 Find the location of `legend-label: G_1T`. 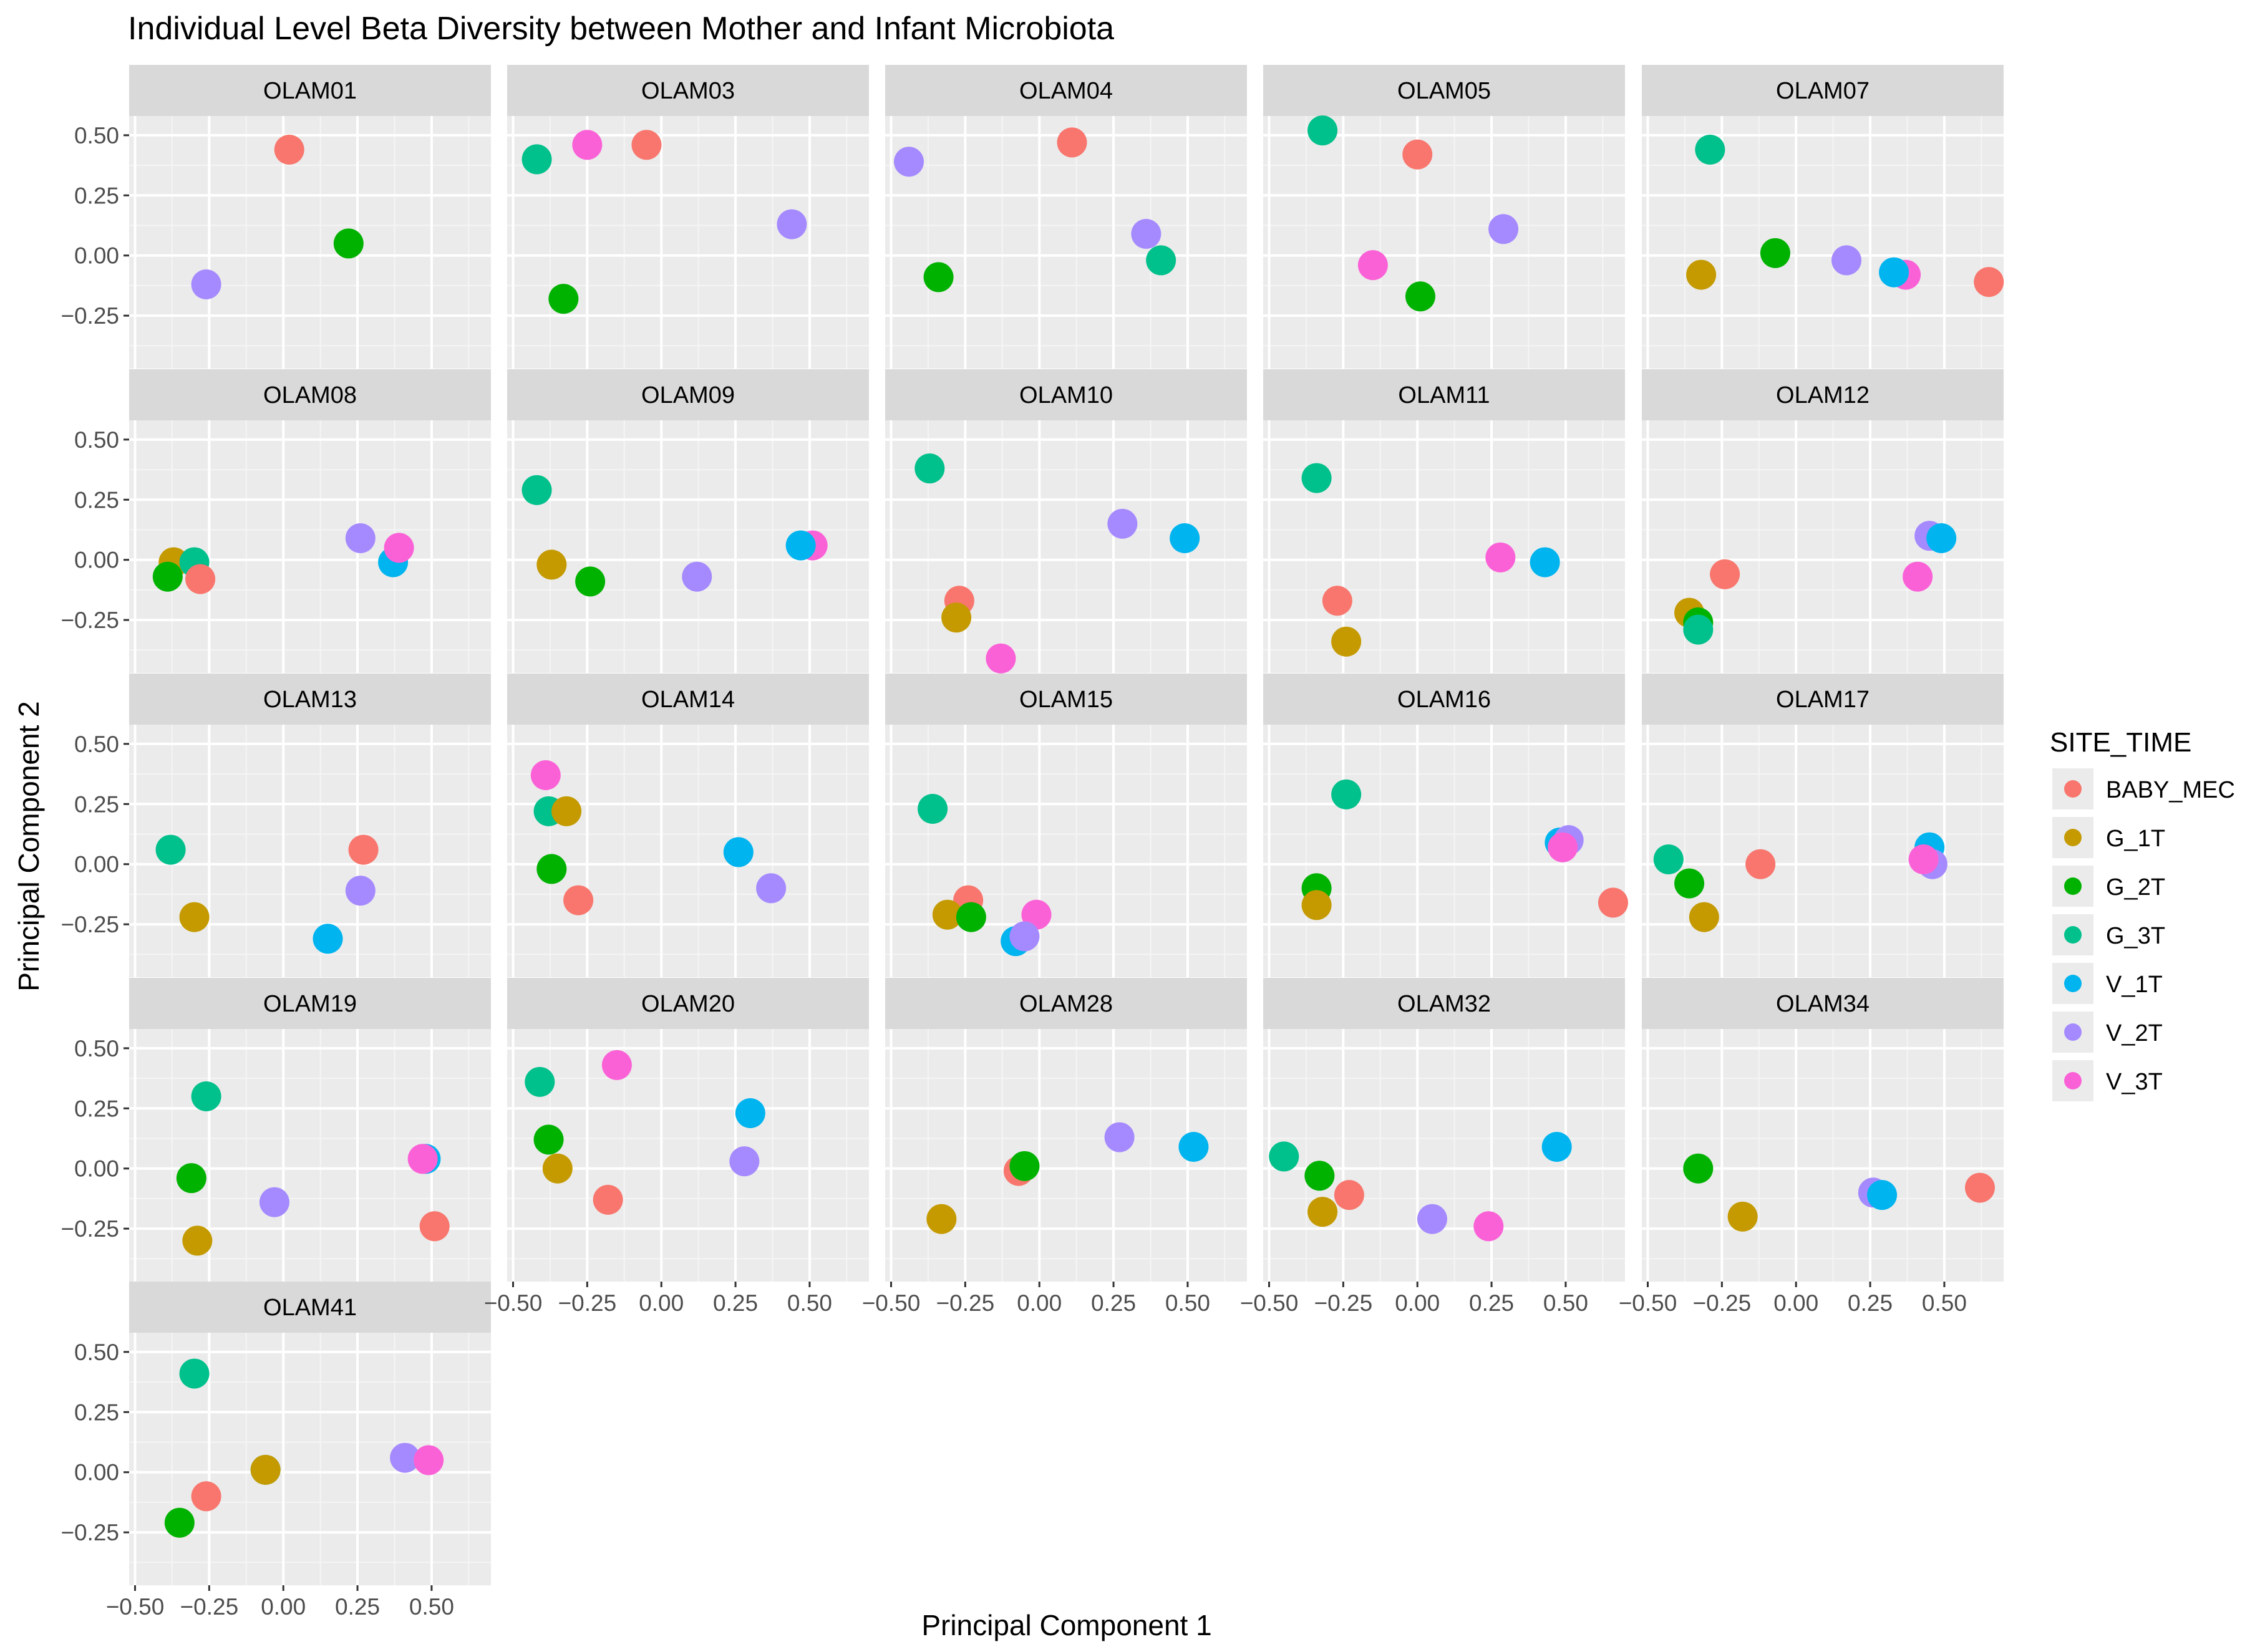

legend-label: G_1T is located at coordinates (2135, 839).